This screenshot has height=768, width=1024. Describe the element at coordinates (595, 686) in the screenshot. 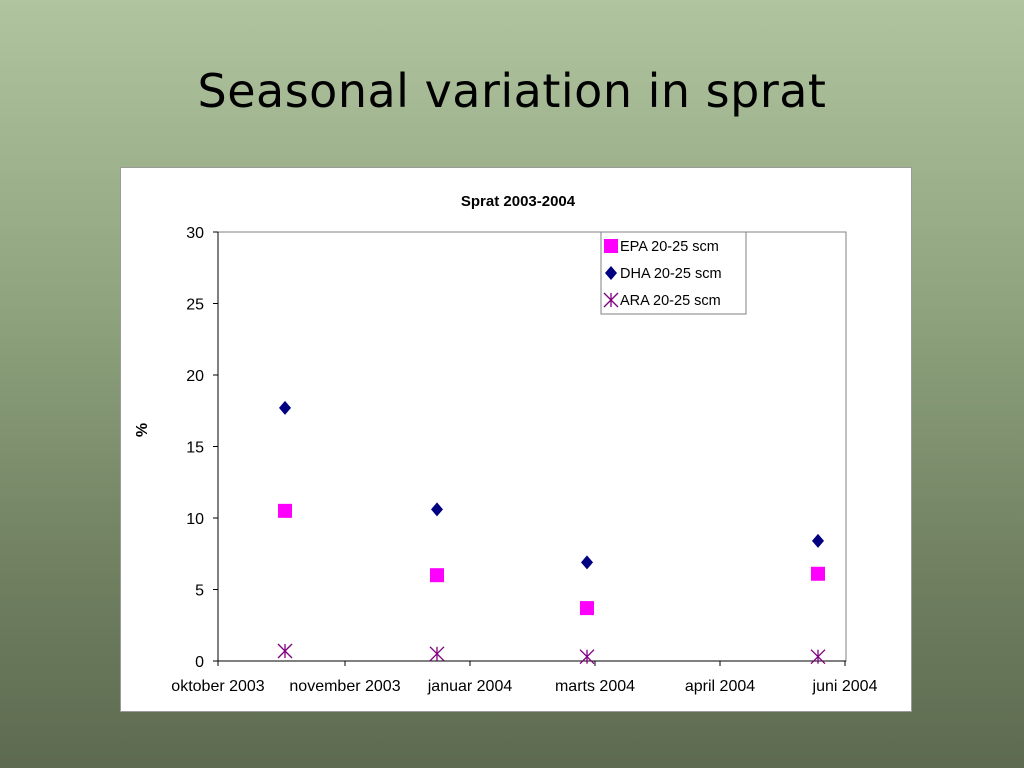

I see `x-tick-label: marts 2004` at that location.